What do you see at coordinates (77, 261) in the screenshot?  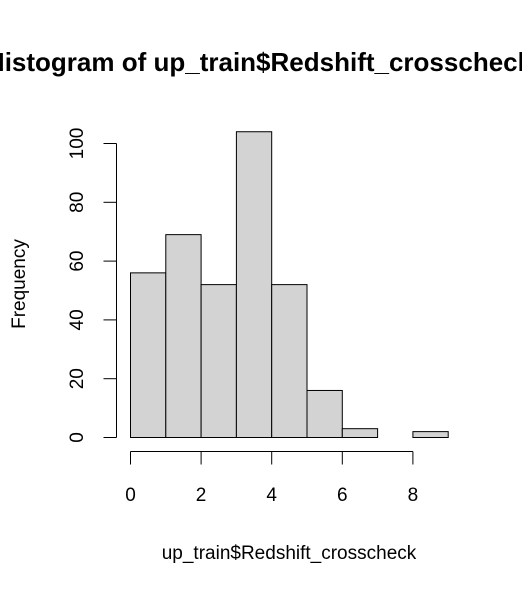 I see `y-tick-label-3: 60` at bounding box center [77, 261].